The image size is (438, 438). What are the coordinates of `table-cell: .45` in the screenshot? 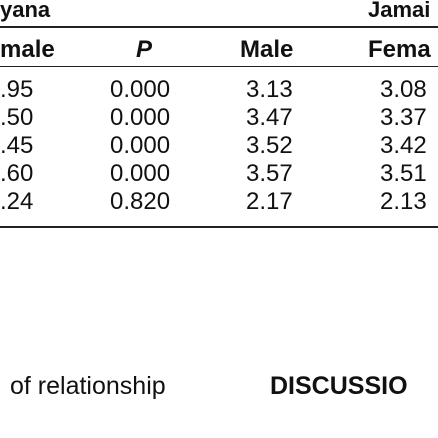 It's located at (17, 145).